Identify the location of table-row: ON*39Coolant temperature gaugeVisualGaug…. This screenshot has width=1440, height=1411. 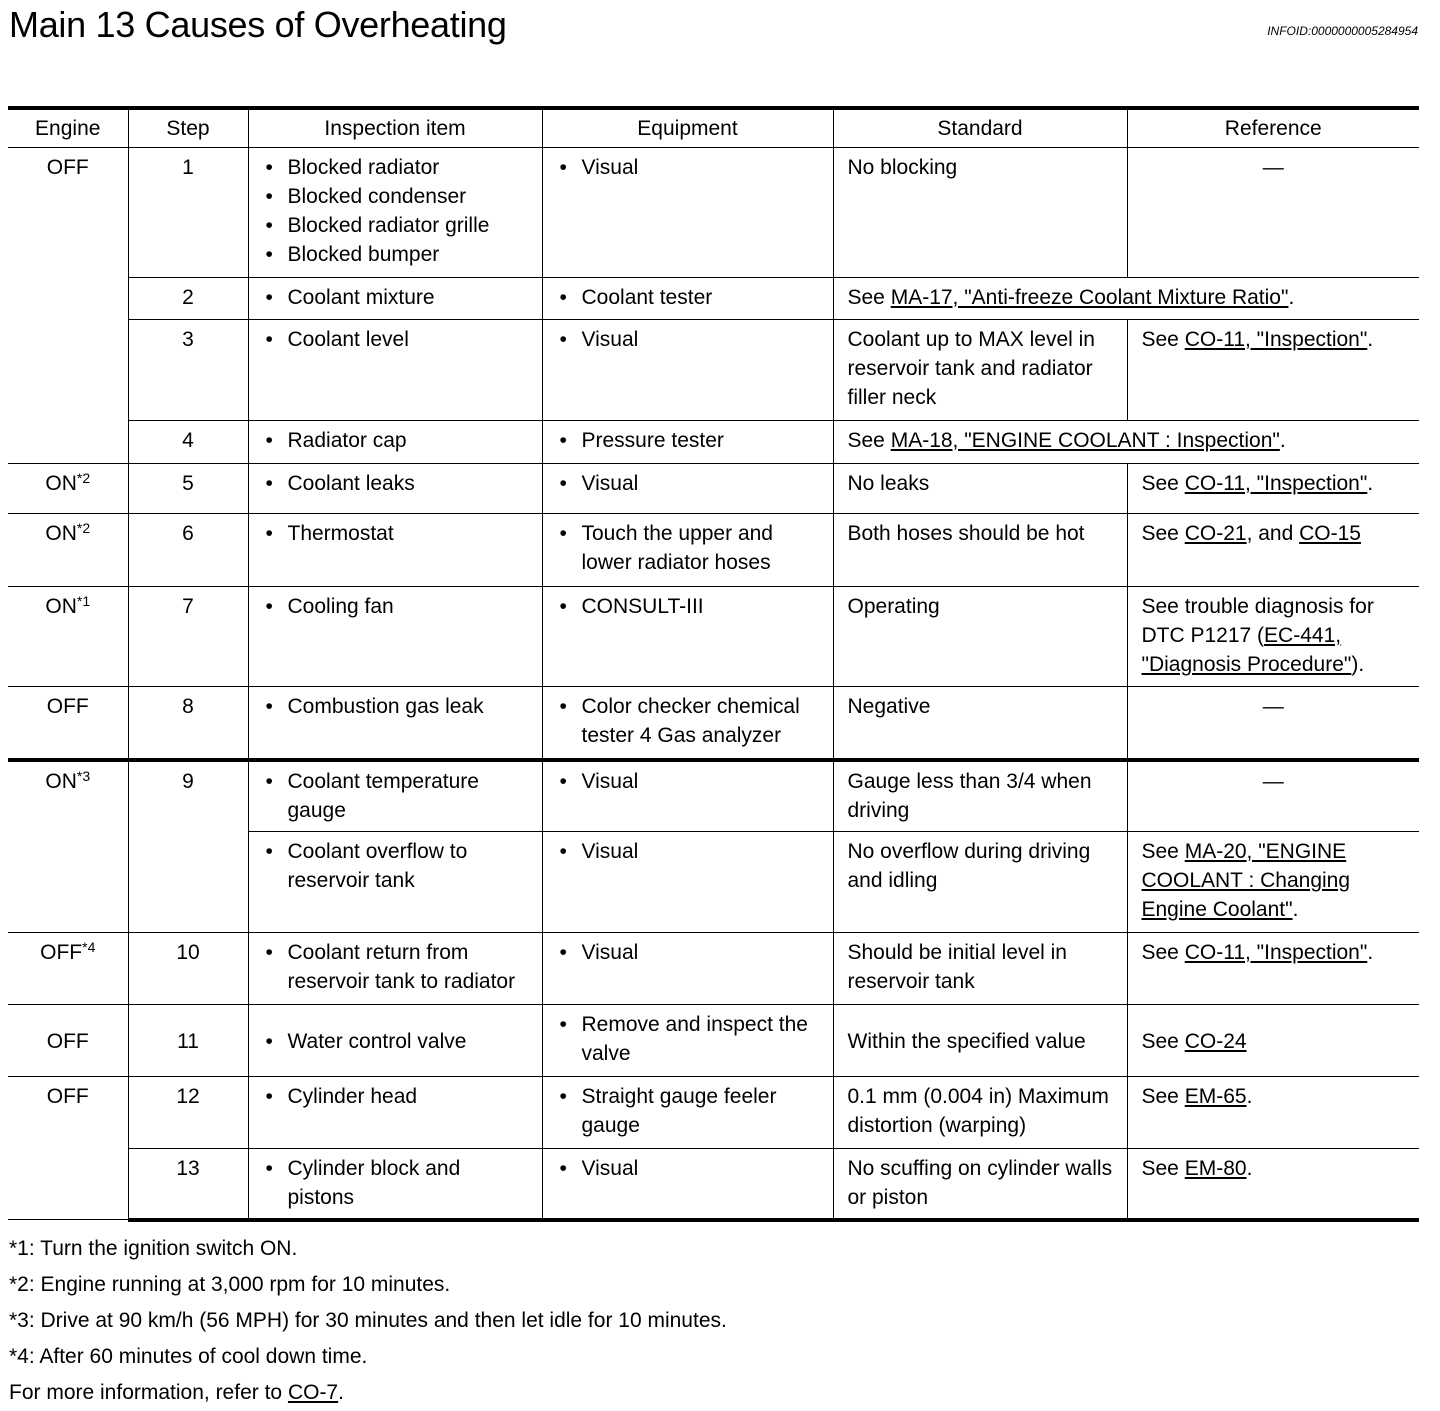
(713, 845).